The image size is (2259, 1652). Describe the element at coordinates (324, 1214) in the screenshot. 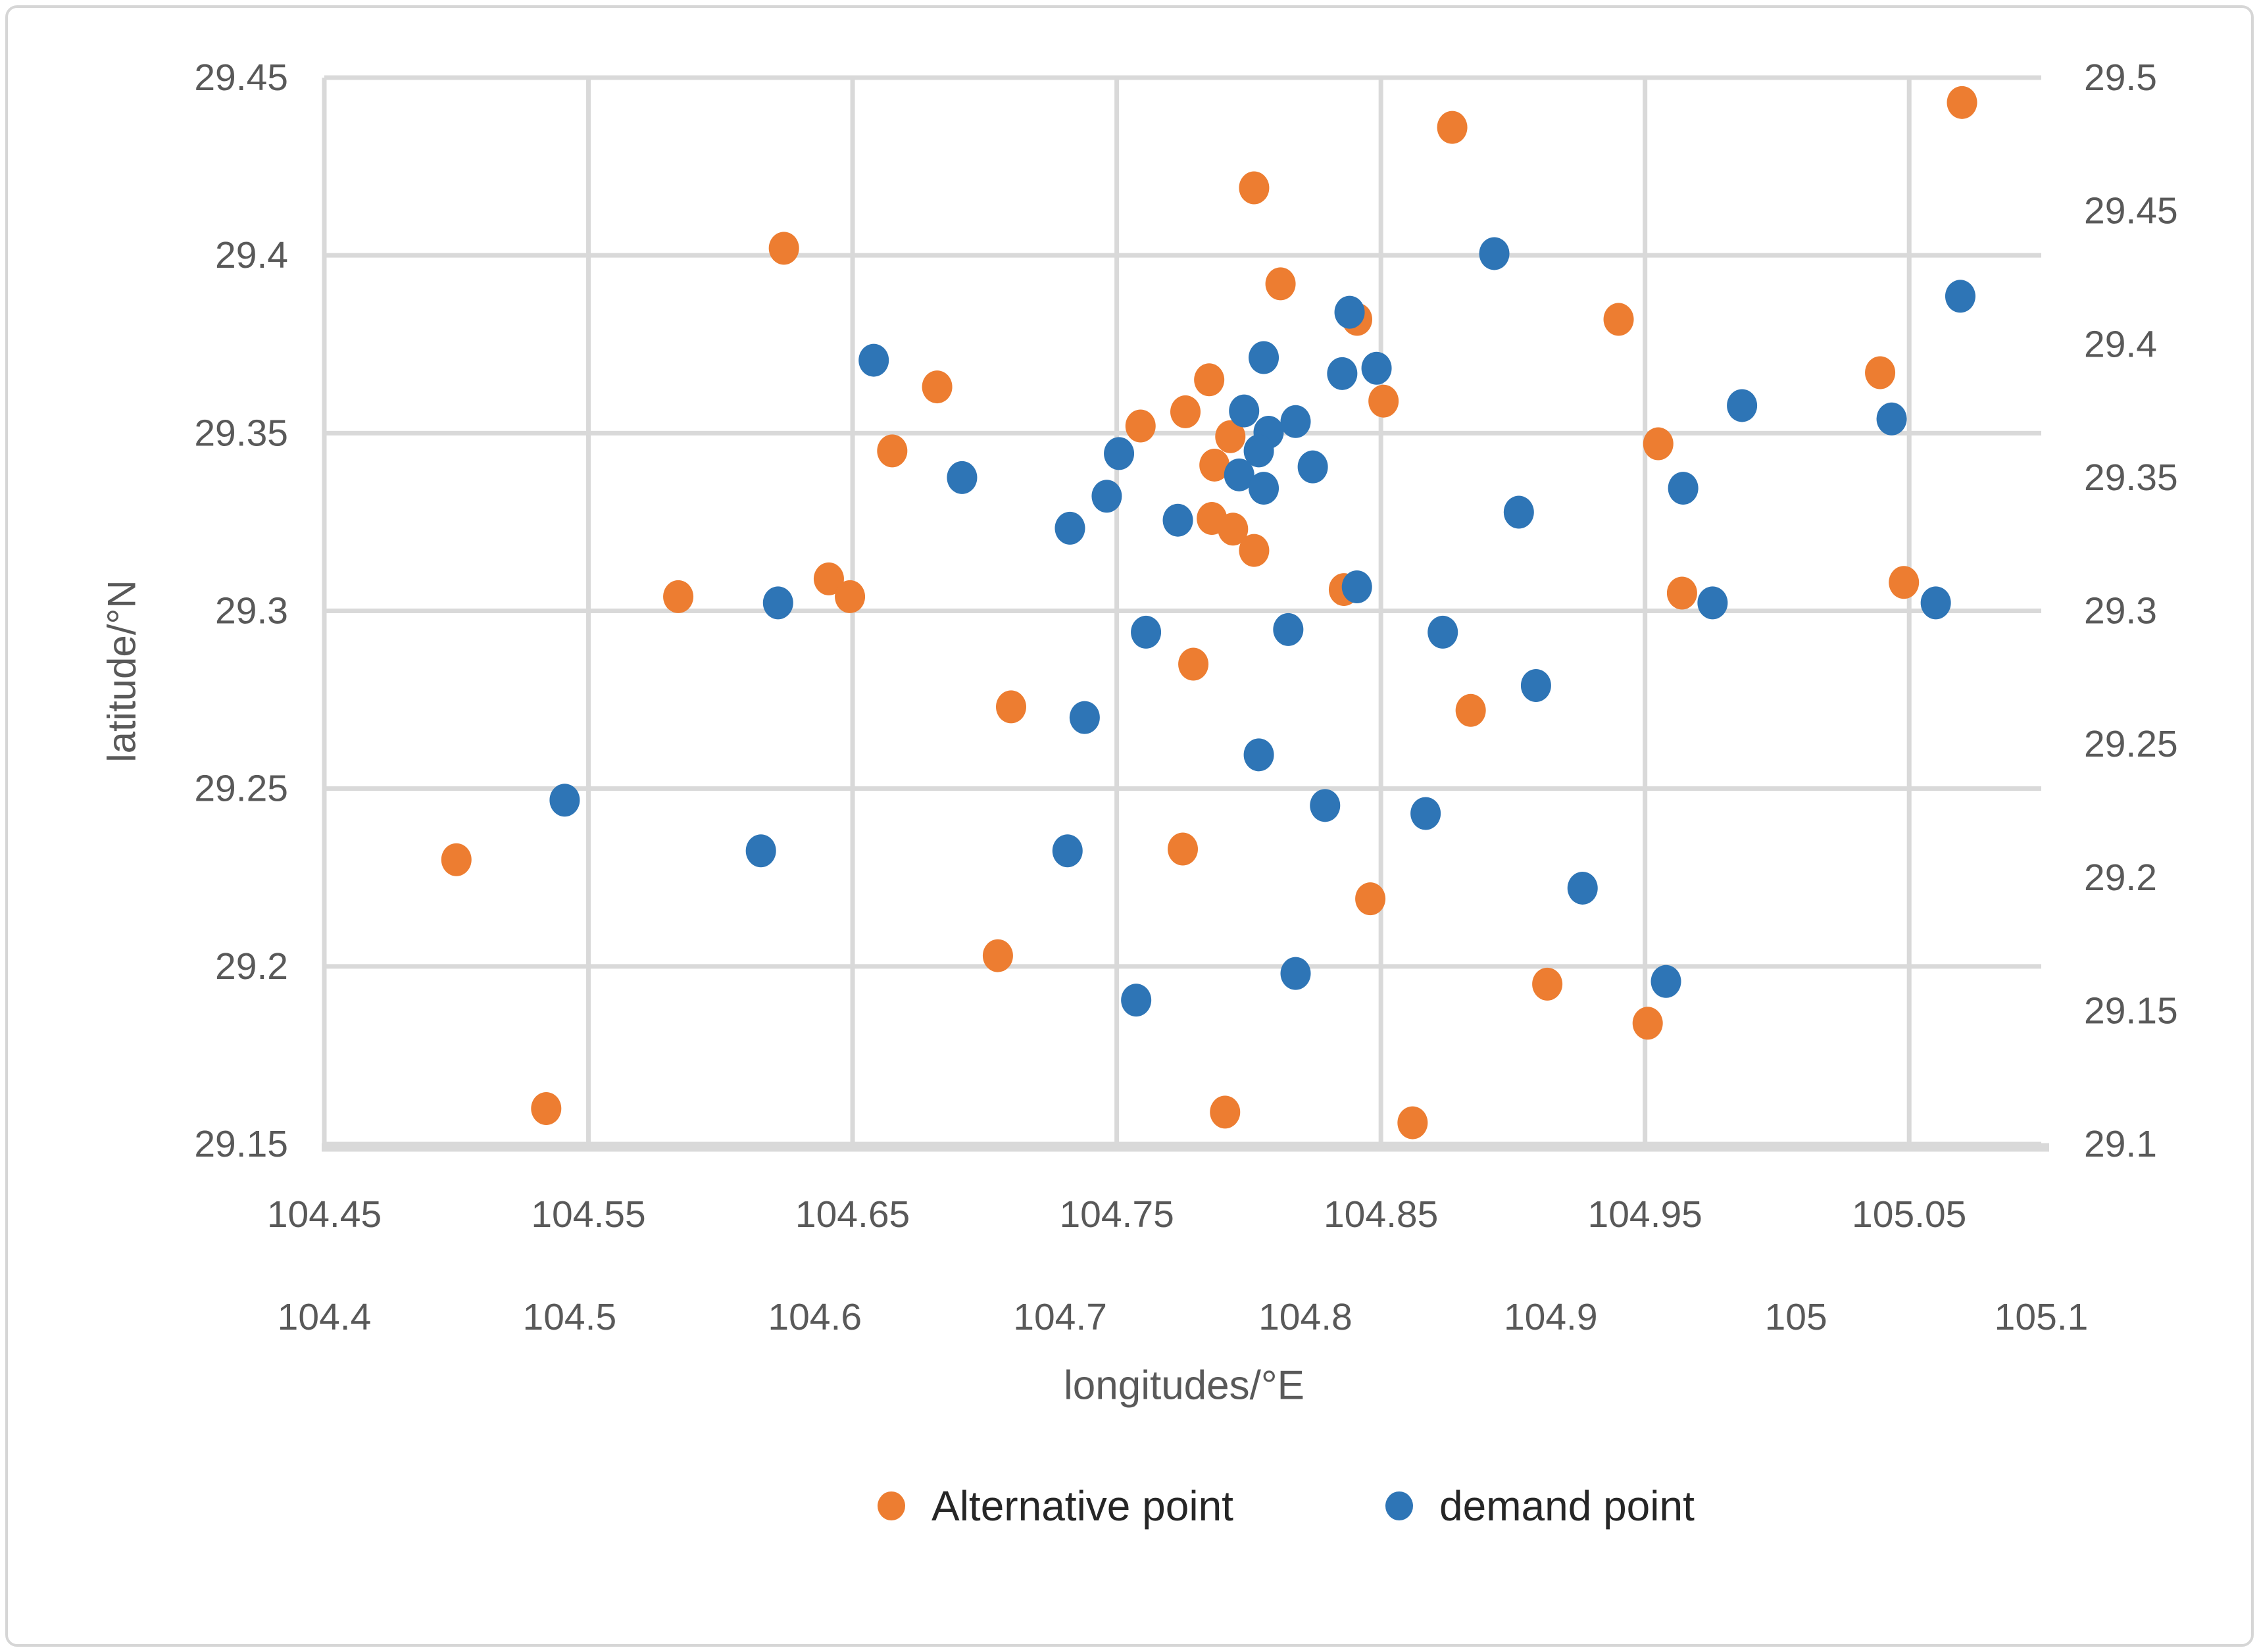

I see `x-axis-tick-label-primary: 104.45` at that location.